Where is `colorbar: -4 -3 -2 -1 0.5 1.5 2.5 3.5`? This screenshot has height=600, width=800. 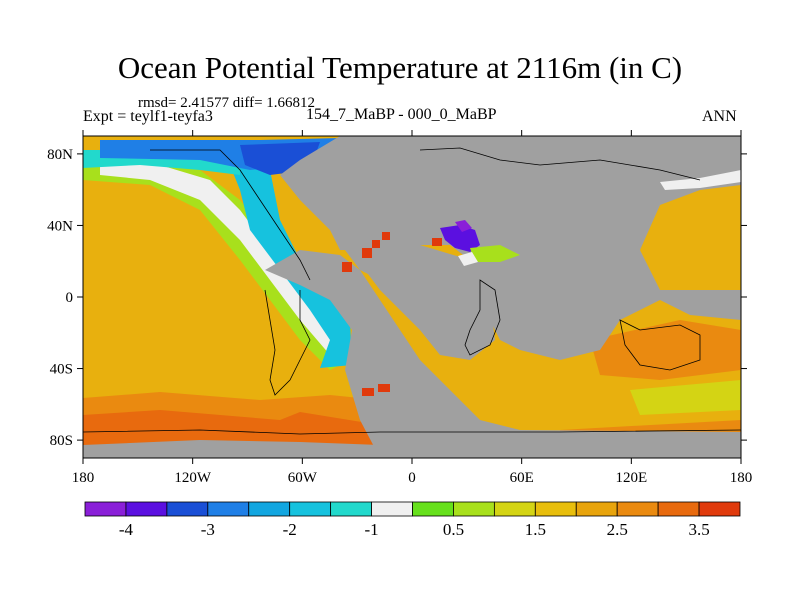
colorbar: -4 -3 -2 -1 0.5 1.5 2.5 3.5 is located at coordinates (412, 520).